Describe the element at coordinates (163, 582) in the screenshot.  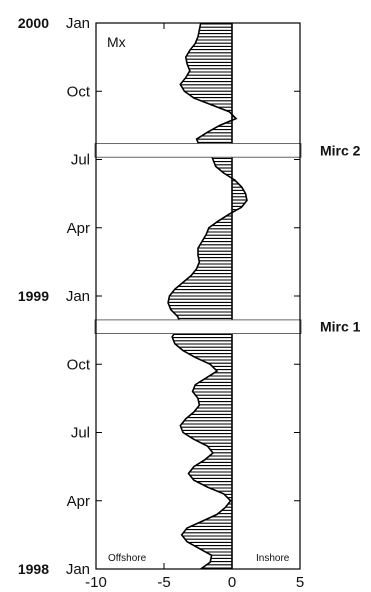
I see `x-tick-label: -5` at that location.